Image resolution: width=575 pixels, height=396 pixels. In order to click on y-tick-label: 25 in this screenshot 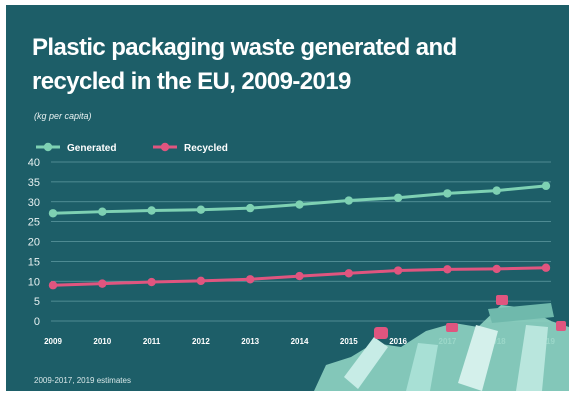, I will do `click(34, 223)`.